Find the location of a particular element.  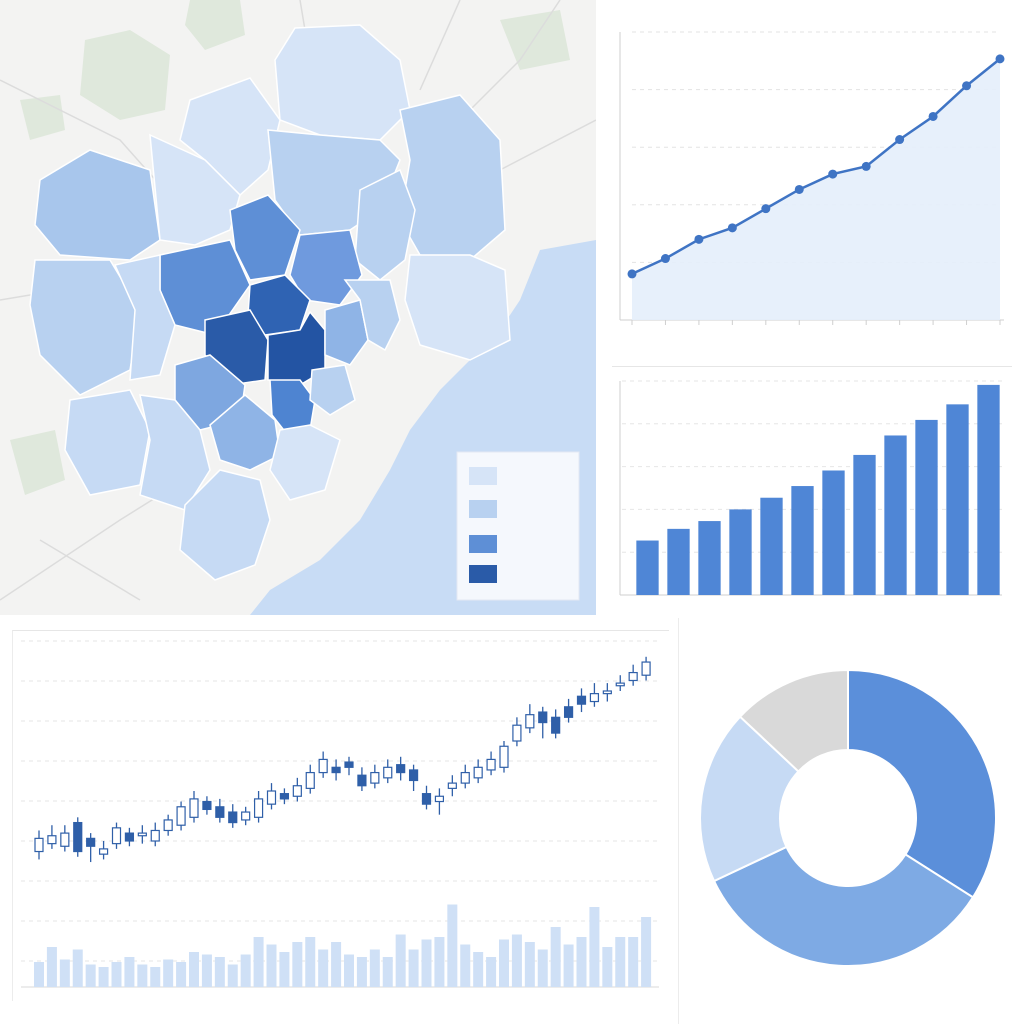

bar-chart is located at coordinates (812, 484).